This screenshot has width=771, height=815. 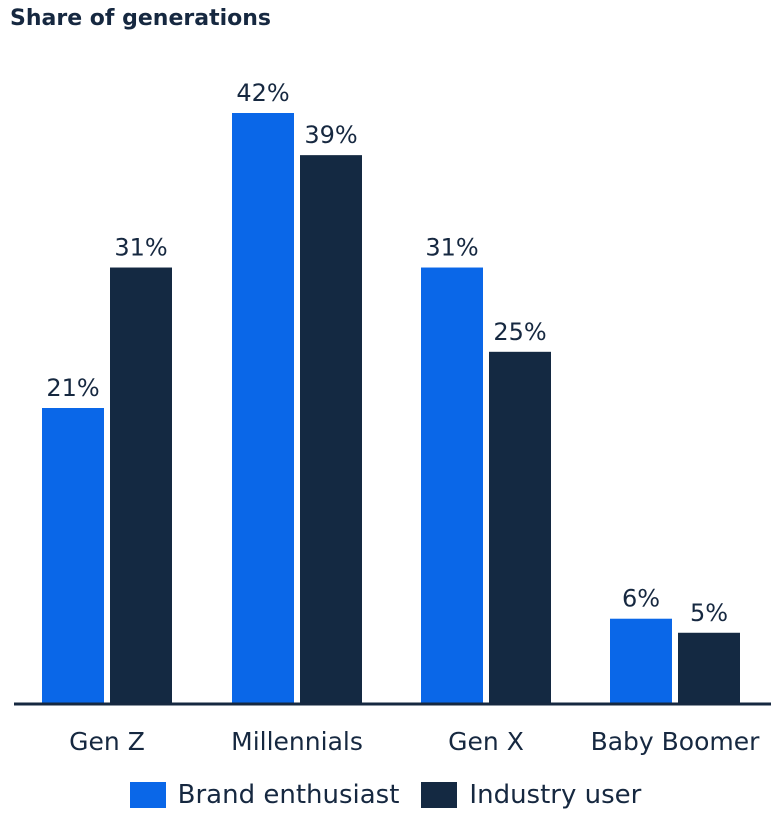 What do you see at coordinates (141, 485) in the screenshot?
I see `bar-industry-user-gen-z` at bounding box center [141, 485].